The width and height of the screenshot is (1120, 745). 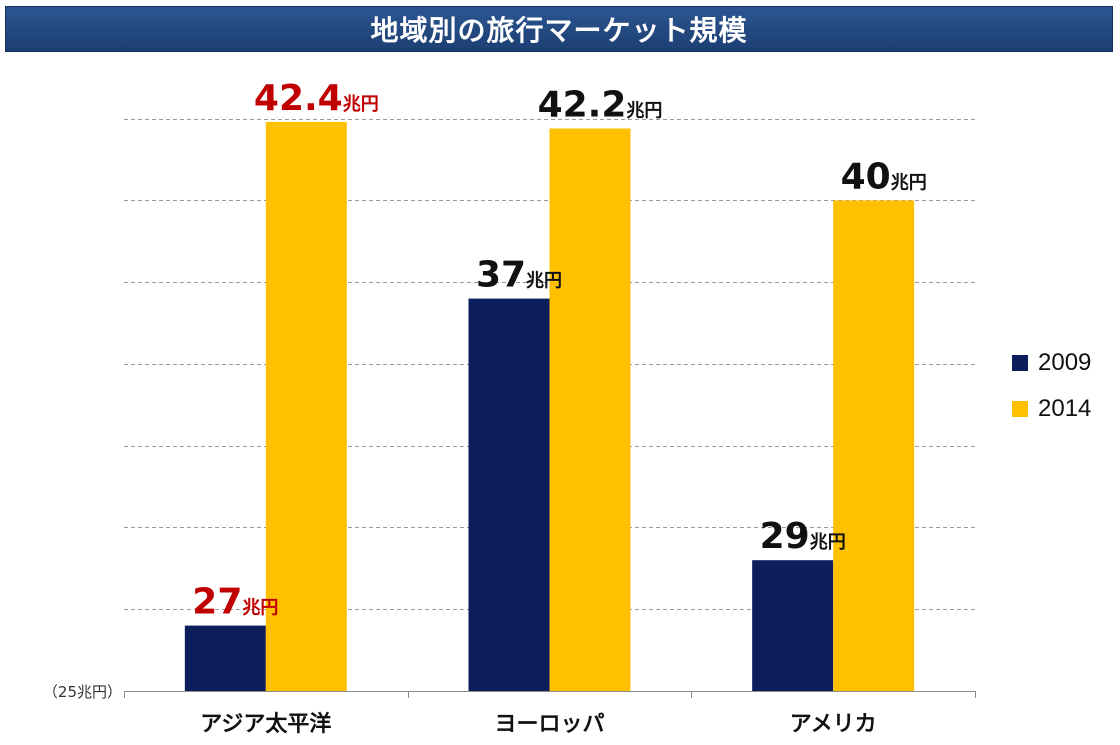 What do you see at coordinates (265, 724) in the screenshot?
I see `category-label: アジア太平洋` at bounding box center [265, 724].